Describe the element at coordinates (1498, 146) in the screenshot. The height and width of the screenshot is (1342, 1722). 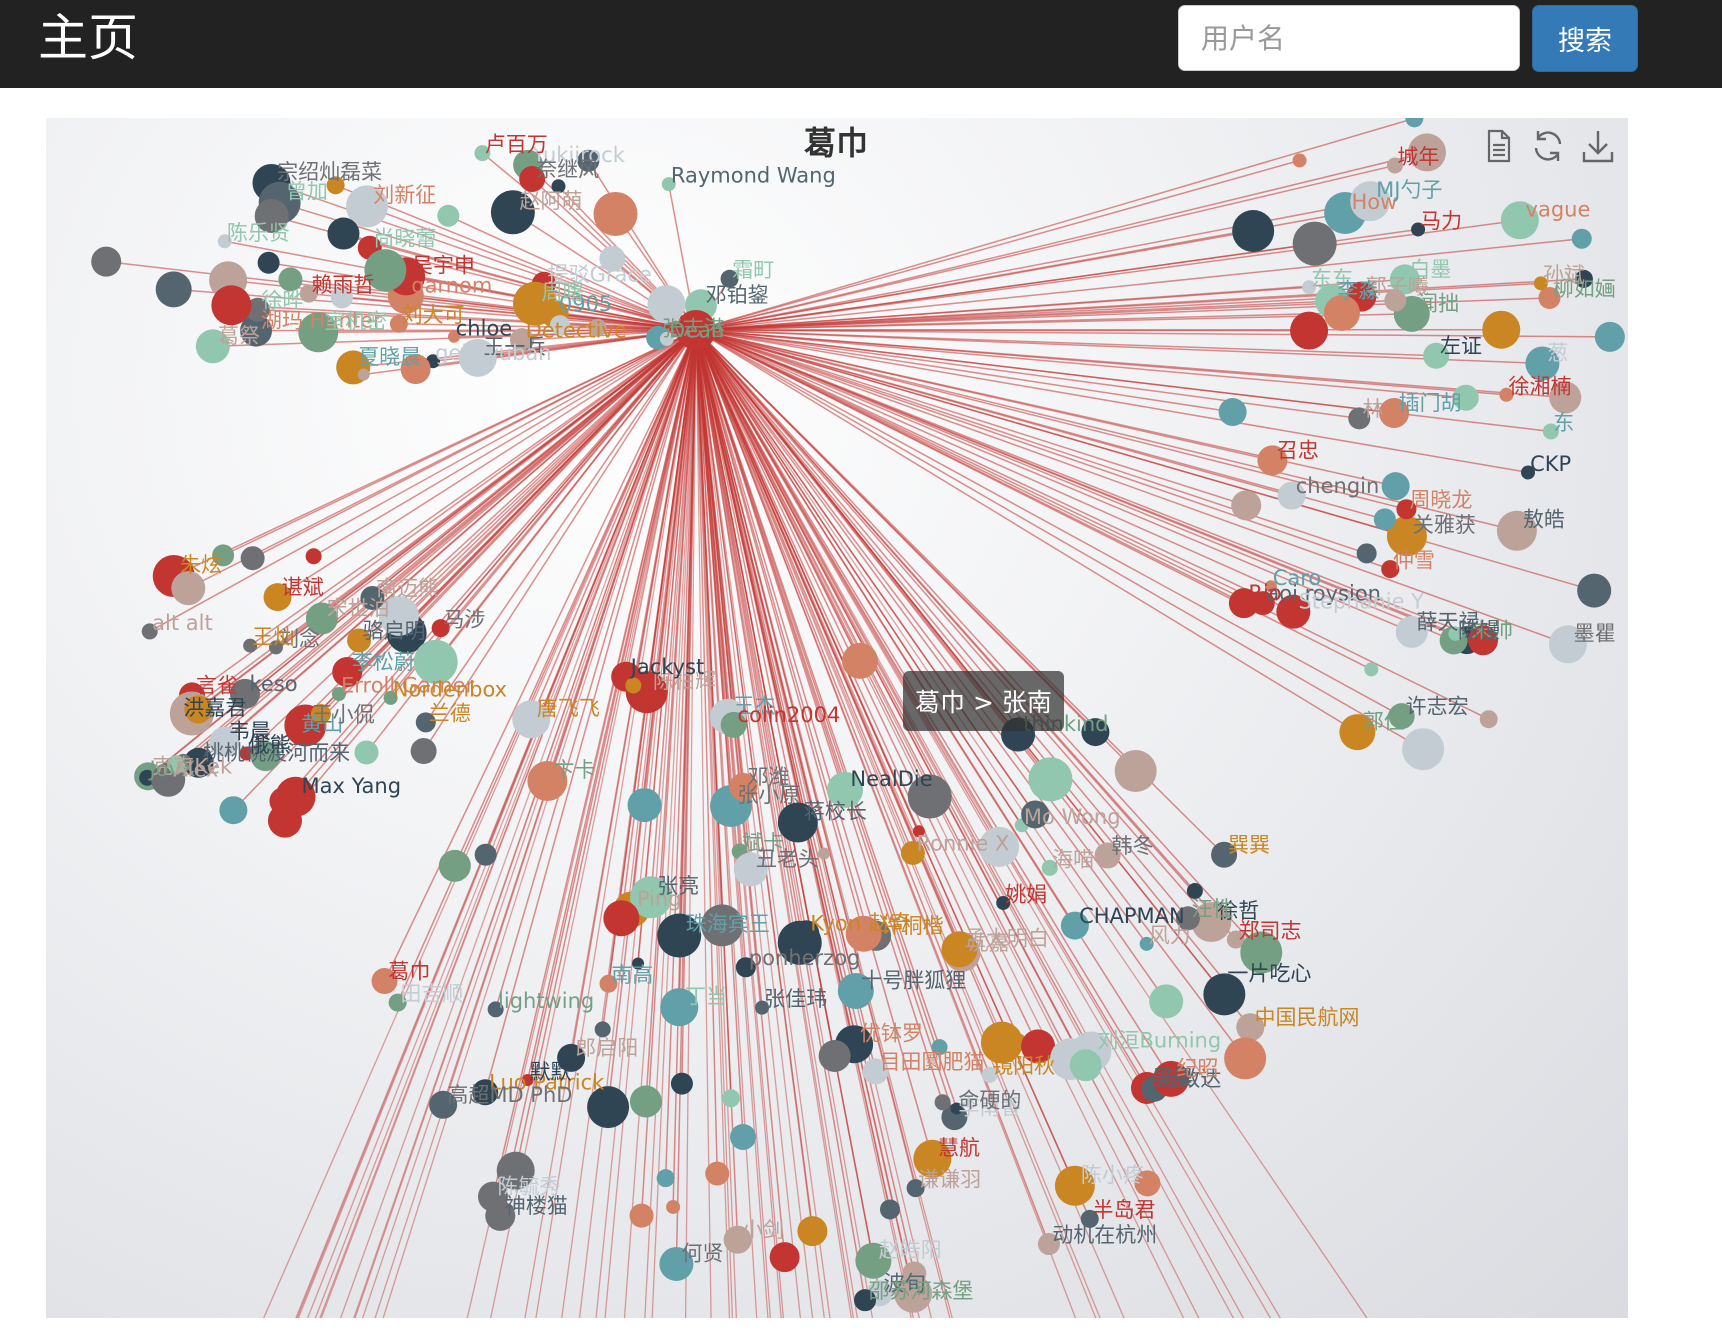
I see `data-view-icon` at that location.